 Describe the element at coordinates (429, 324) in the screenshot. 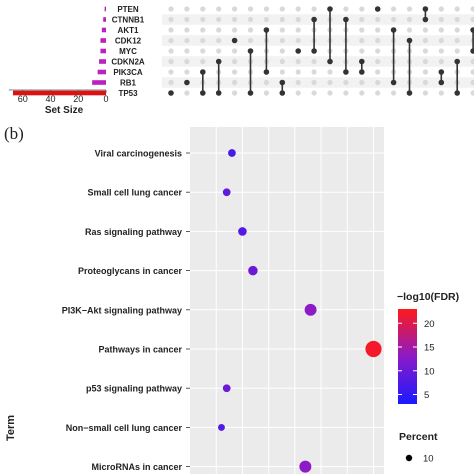

I see `color-legend-tick-label: 20` at that location.